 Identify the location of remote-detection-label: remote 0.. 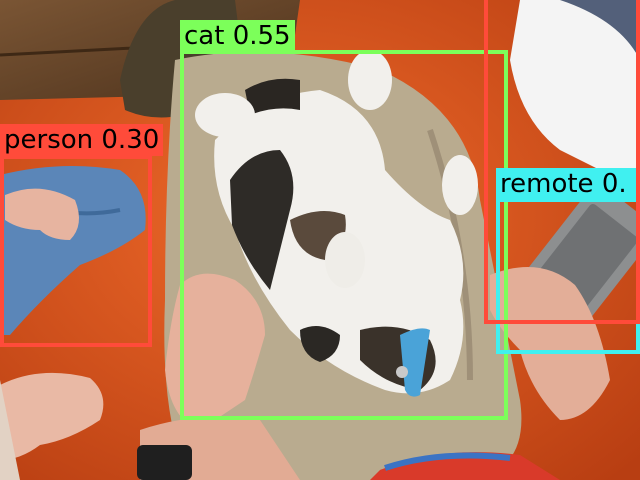
(568, 184).